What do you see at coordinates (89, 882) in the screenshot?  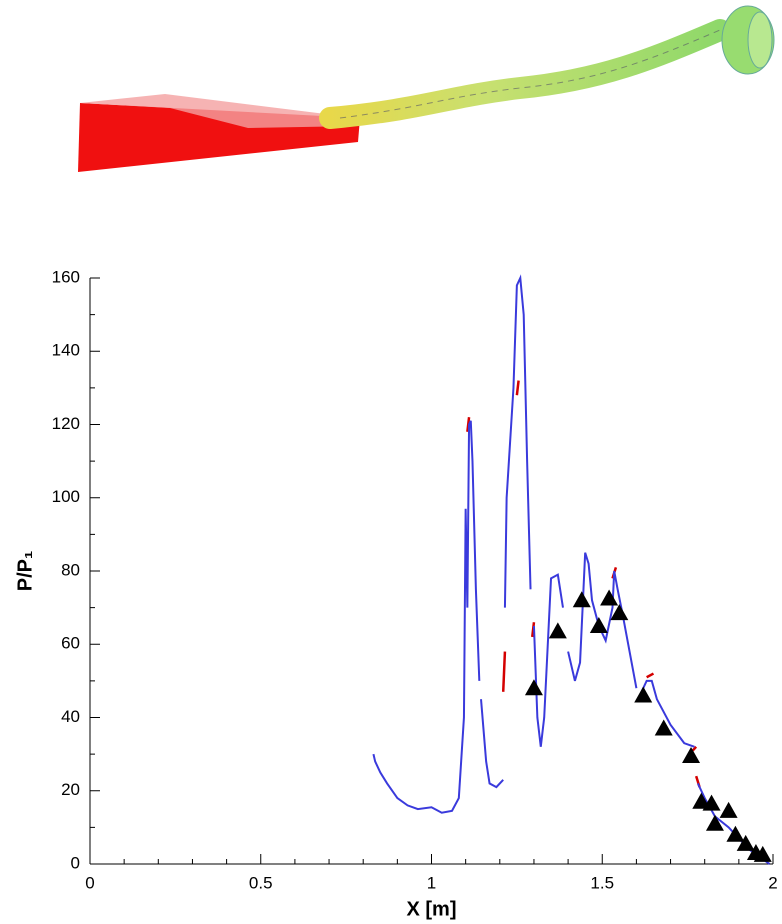 I see `x-tick-label: 0` at bounding box center [89, 882].